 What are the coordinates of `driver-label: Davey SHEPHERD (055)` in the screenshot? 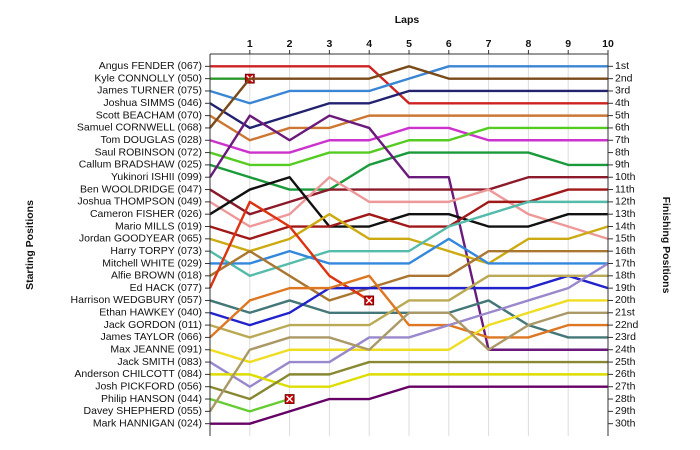 It's located at (143, 411).